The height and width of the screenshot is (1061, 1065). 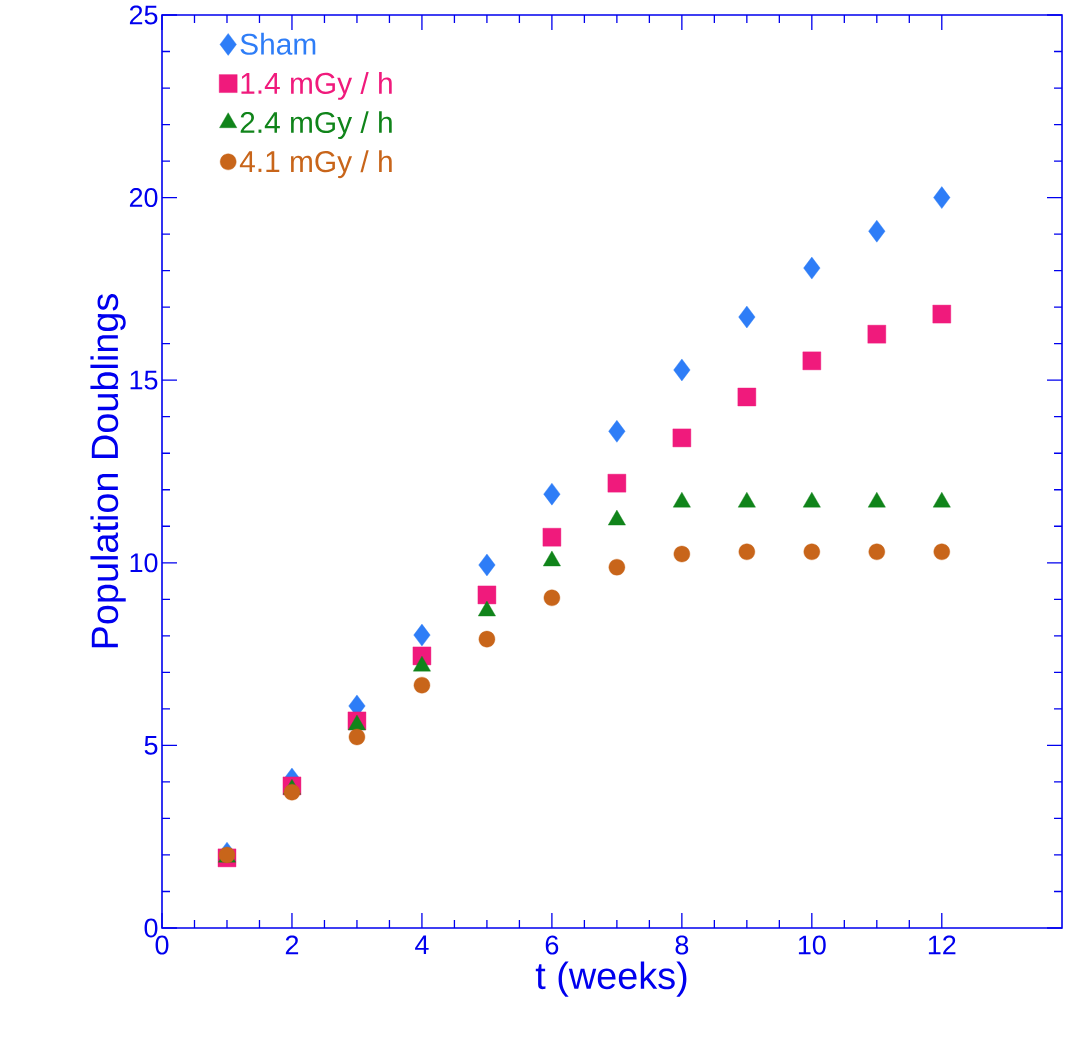 What do you see at coordinates (151, 745) in the screenshot?
I see `y-tick-label: 5` at bounding box center [151, 745].